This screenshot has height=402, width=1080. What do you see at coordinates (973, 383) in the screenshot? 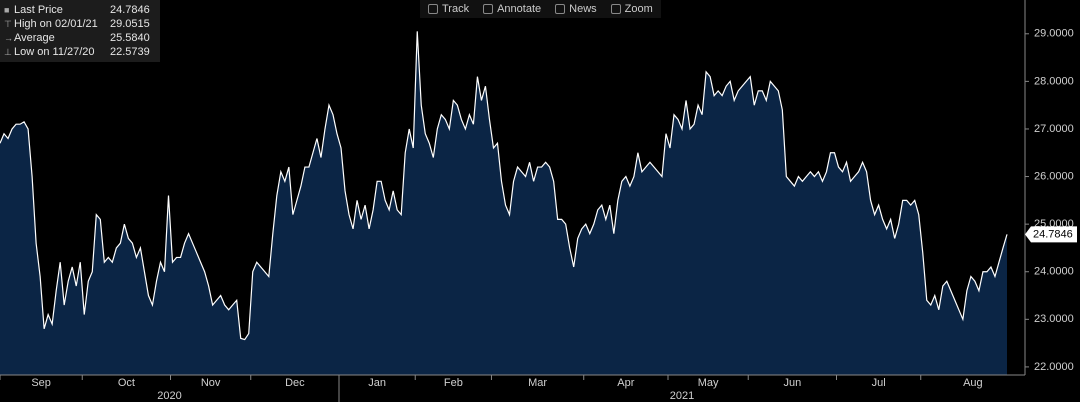
I see `x-tick-label: Aug` at bounding box center [973, 383].